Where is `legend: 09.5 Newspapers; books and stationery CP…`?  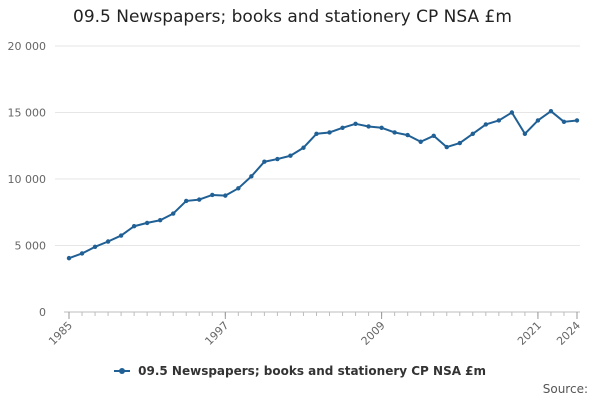 legend: 09.5 Newspapers; books and stationery CP… is located at coordinates (300, 371).